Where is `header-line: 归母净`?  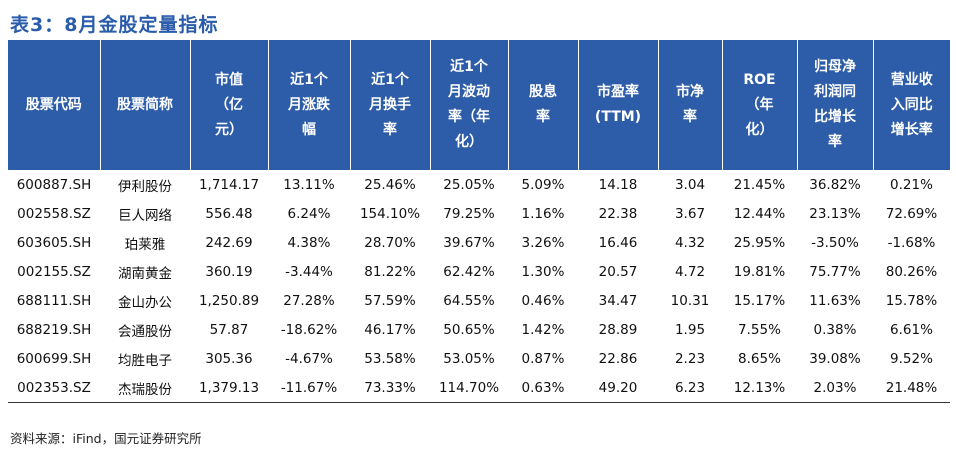 header-line: 归母净 is located at coordinates (835, 67).